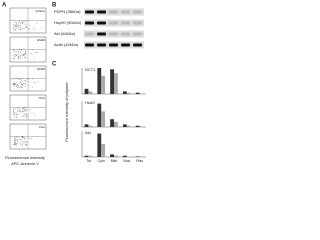 Image resolution: width=320 pixels, height=240 pixels. What do you see at coordinates (41, 69) in the screenshot?
I see `plot-label: HM30` at bounding box center [41, 69].